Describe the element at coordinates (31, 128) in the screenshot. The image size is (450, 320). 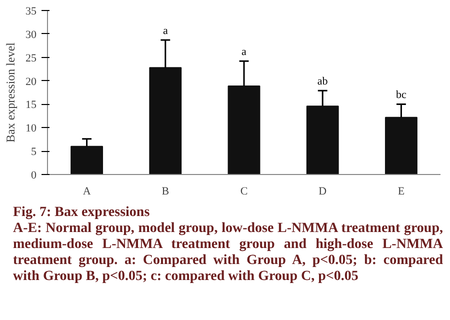
I see `y-tick-label: 10` at that location.